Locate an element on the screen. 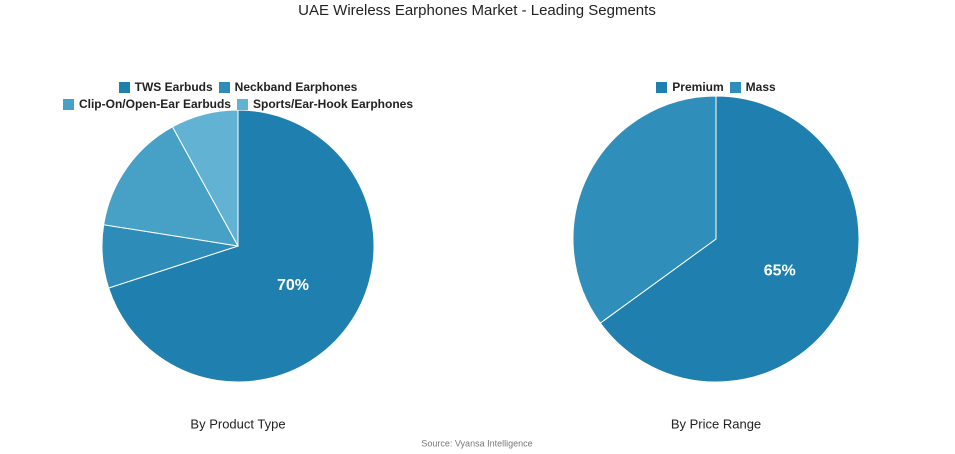 The image size is (955, 454). legend-label: Neckband Earphones is located at coordinates (296, 87).